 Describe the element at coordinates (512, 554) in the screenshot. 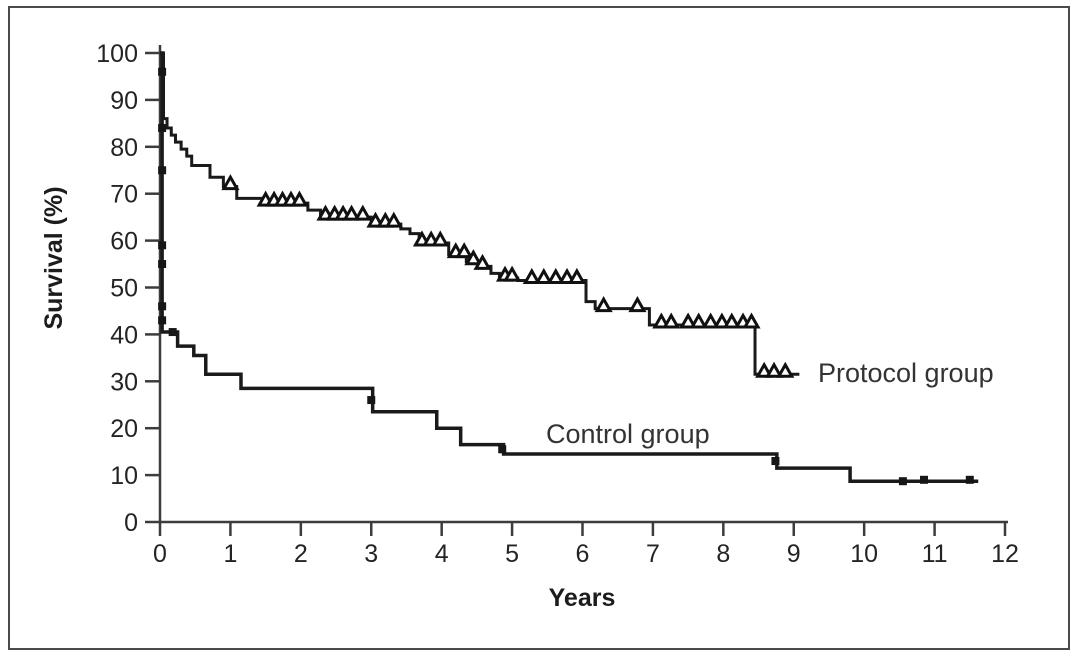

I see `x-tick-label: 5` at that location.